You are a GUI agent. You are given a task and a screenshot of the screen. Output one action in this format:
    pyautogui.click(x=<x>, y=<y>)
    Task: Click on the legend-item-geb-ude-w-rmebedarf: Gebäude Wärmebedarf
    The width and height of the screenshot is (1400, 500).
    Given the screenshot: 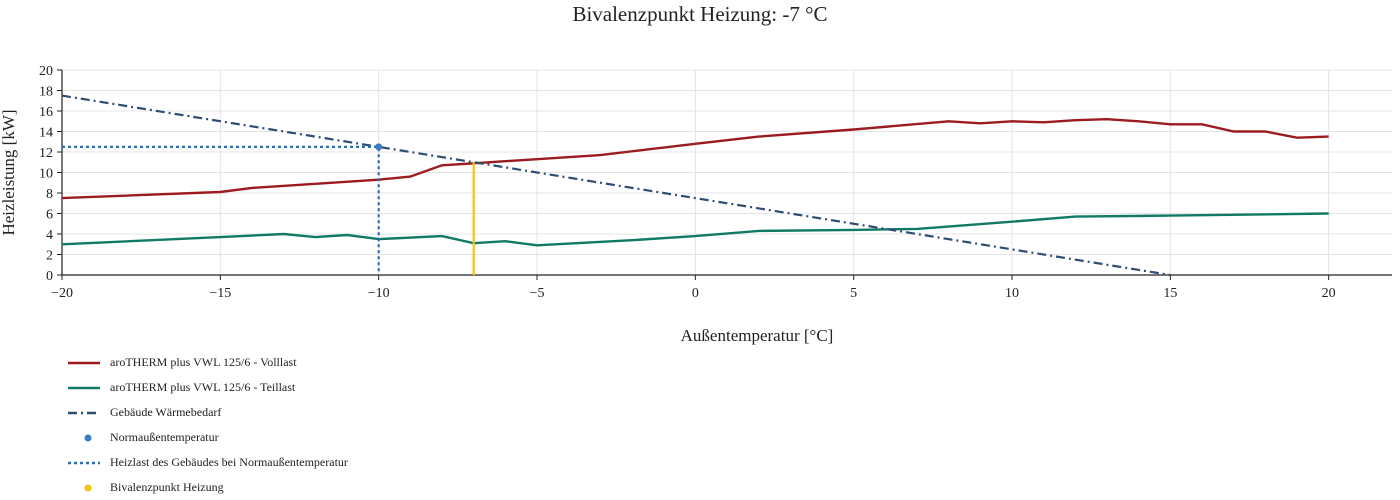 What is the action you would take?
    pyautogui.click(x=205, y=412)
    